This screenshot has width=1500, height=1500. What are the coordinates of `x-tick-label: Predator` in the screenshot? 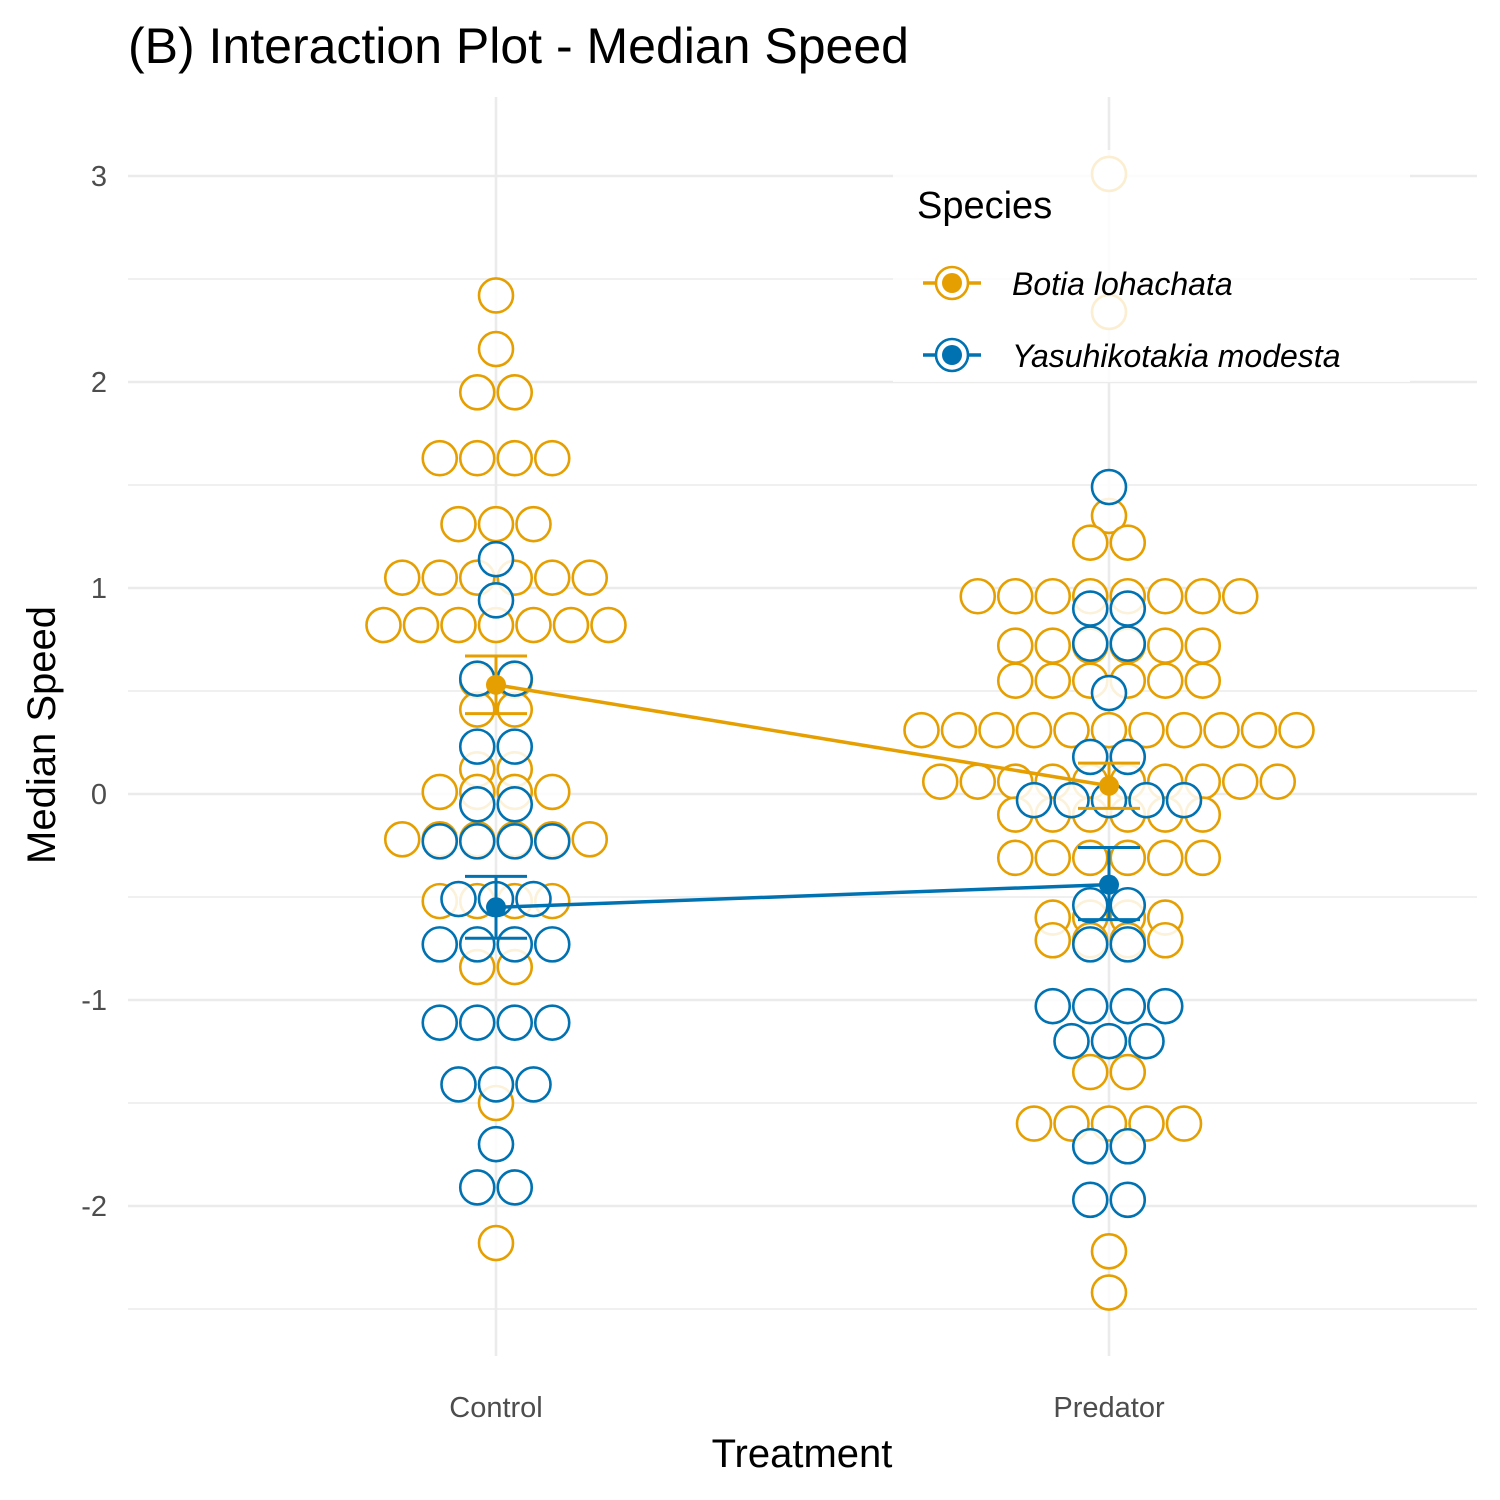 It's located at (1109, 1408).